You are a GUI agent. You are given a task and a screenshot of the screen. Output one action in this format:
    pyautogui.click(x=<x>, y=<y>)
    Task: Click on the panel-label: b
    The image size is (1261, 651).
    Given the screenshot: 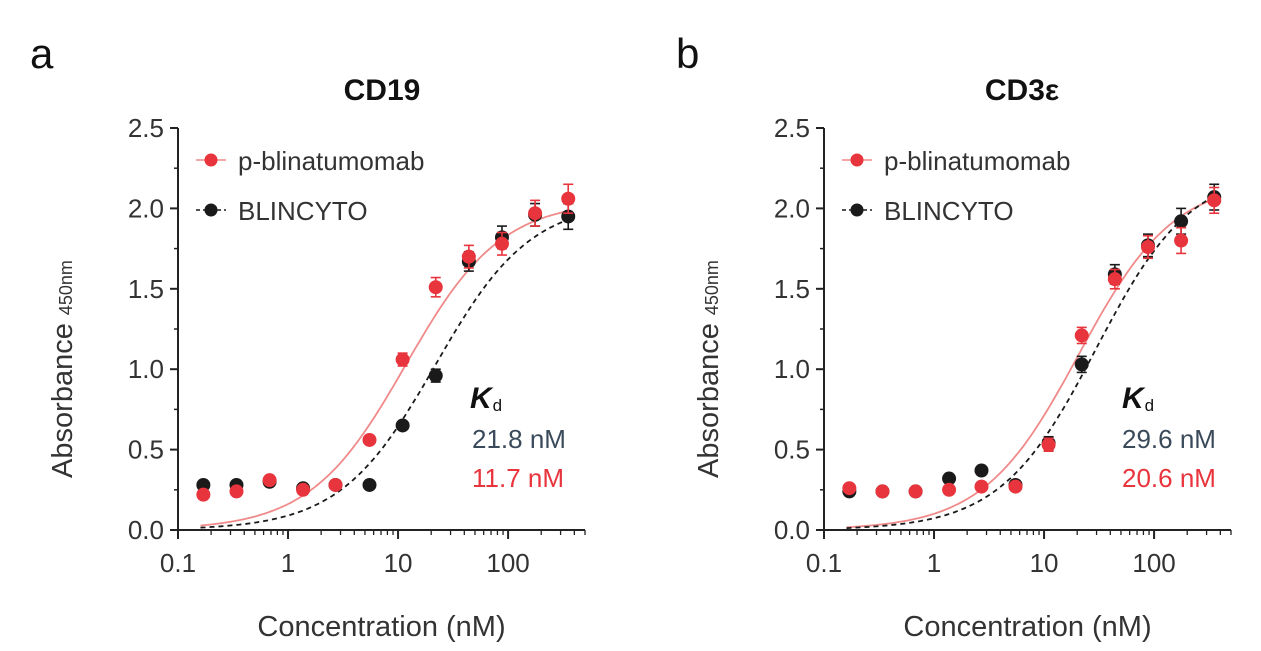 What is the action you would take?
    pyautogui.click(x=687, y=53)
    